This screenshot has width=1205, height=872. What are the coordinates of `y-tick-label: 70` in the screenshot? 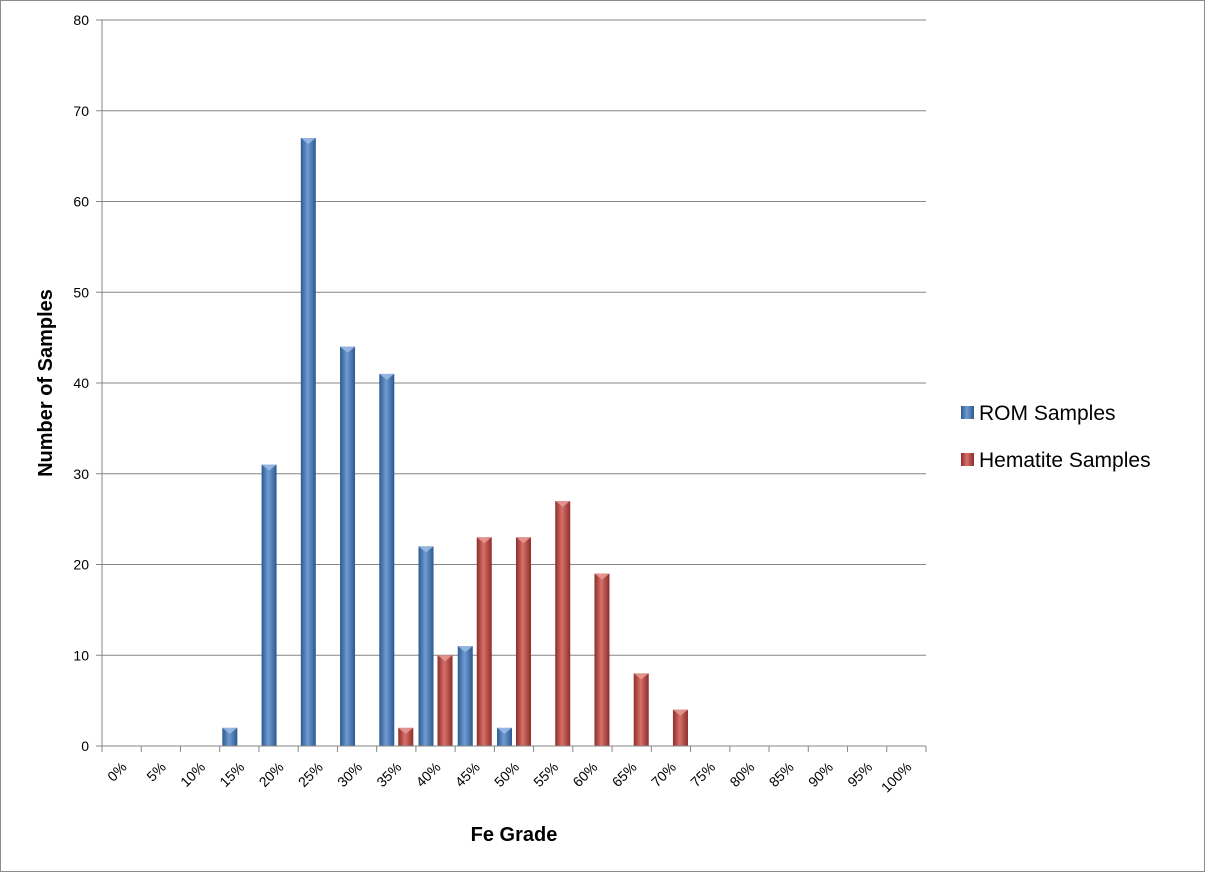 It's located at (81, 111).